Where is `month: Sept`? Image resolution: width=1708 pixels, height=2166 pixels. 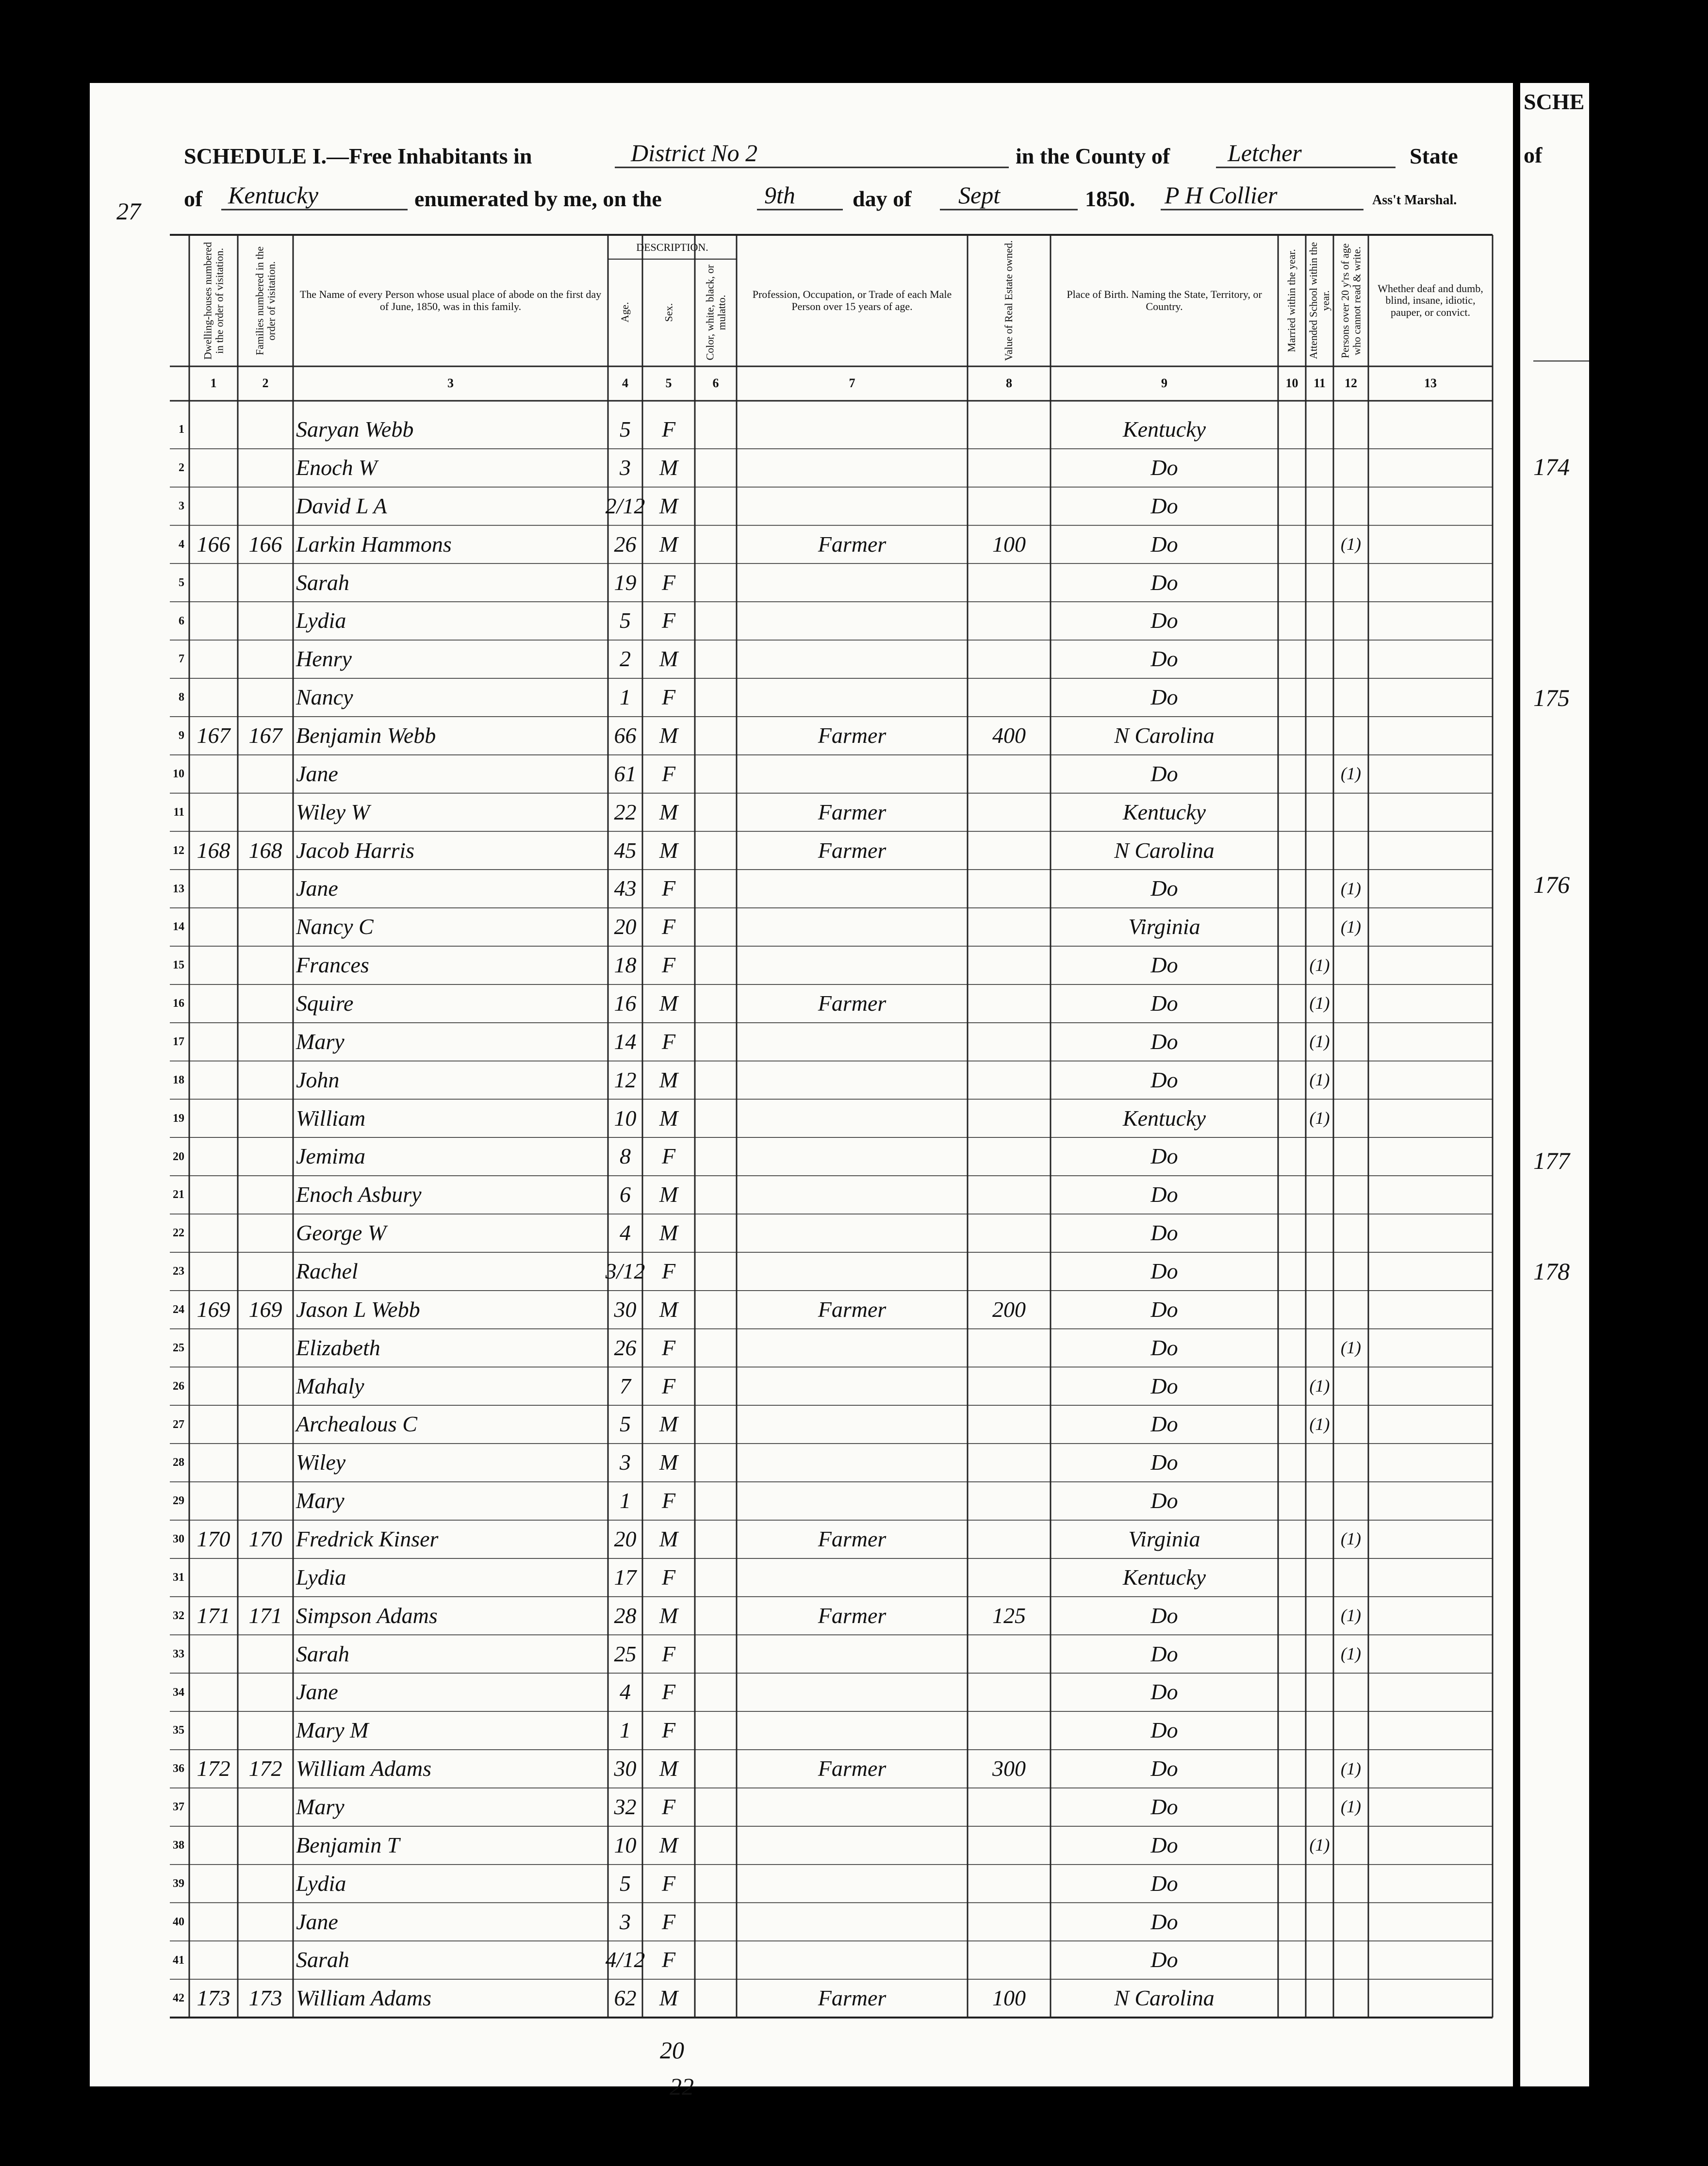 month: Sept is located at coordinates (980, 195).